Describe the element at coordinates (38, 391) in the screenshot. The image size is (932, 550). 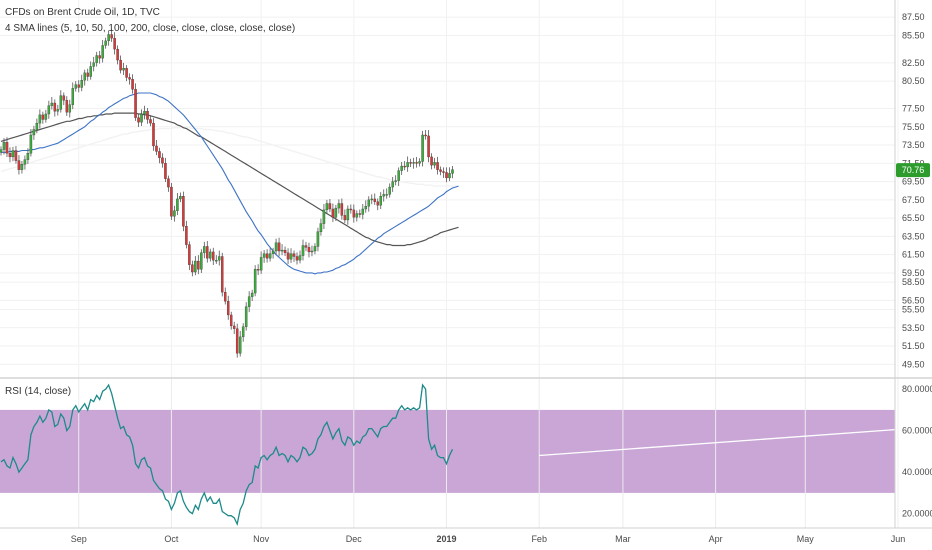
I see `rsi-indicator-legend: RSI (14, close)` at that location.